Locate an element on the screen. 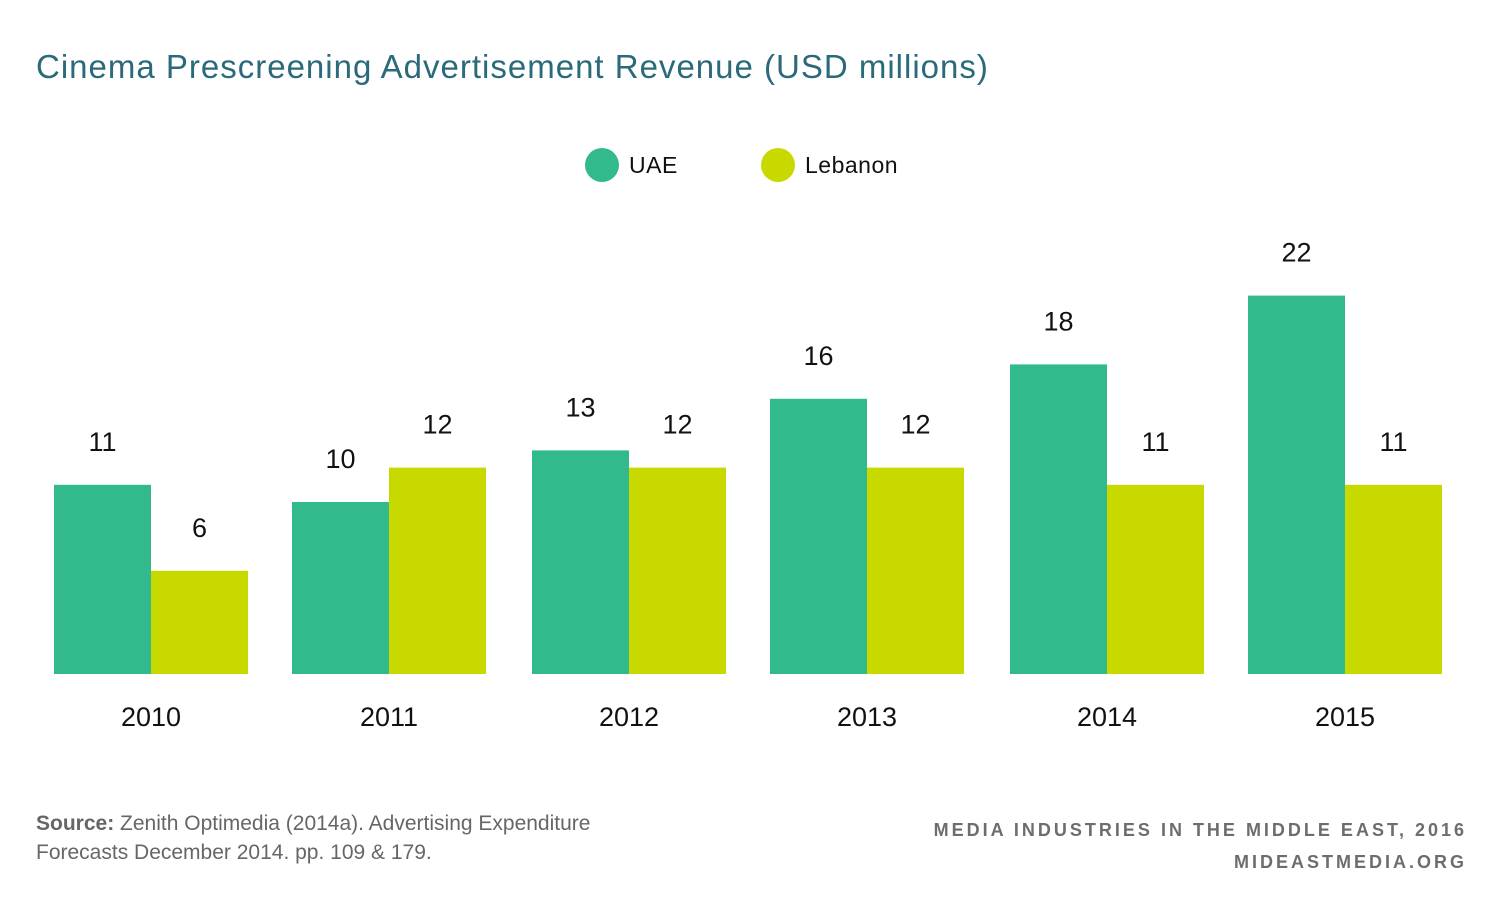 The width and height of the screenshot is (1500, 900). data-label-lebanon-2010: 6 is located at coordinates (199, 528).